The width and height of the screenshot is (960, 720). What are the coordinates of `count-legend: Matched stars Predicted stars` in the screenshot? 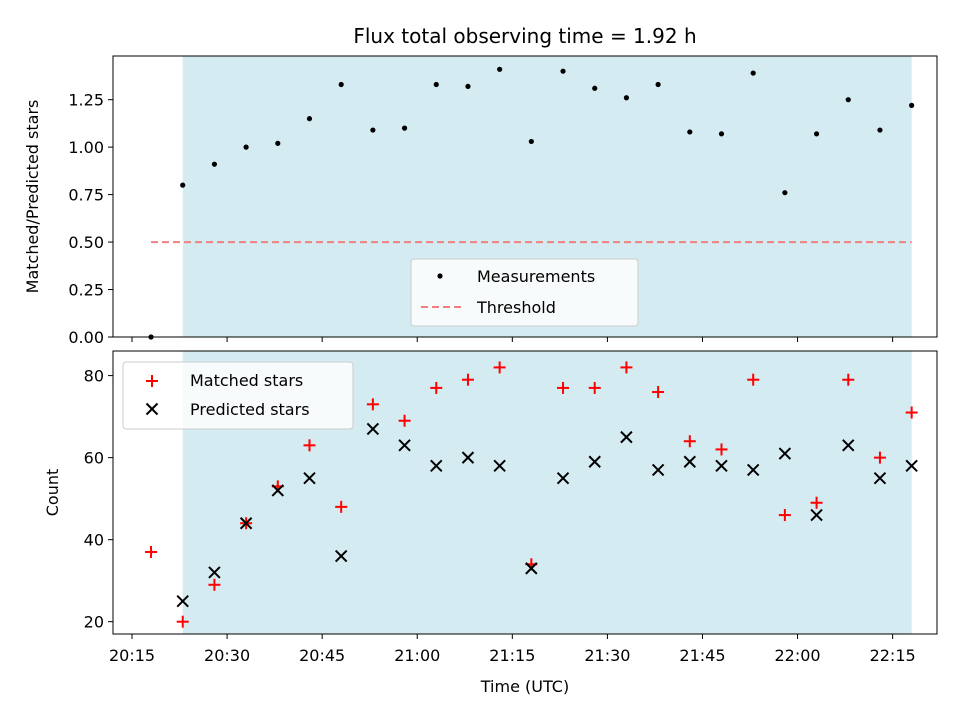 It's located at (238, 395).